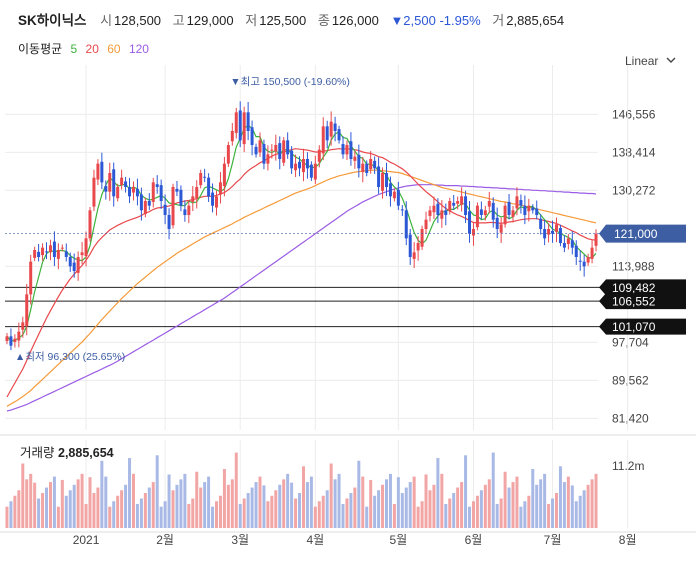 Image resolution: width=696 pixels, height=563 pixels. What do you see at coordinates (642, 233) in the screenshot?
I see `current-price-tag-bg` at bounding box center [642, 233].